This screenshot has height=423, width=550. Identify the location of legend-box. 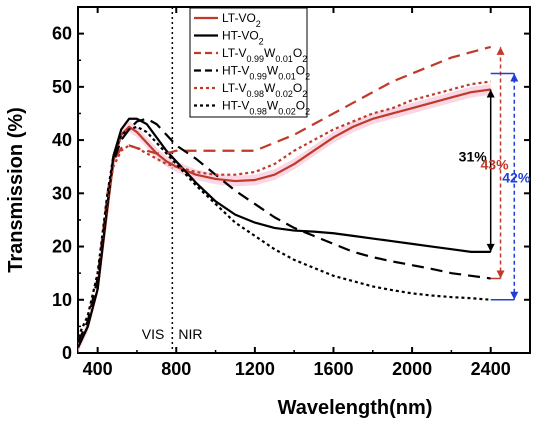
(248, 62).